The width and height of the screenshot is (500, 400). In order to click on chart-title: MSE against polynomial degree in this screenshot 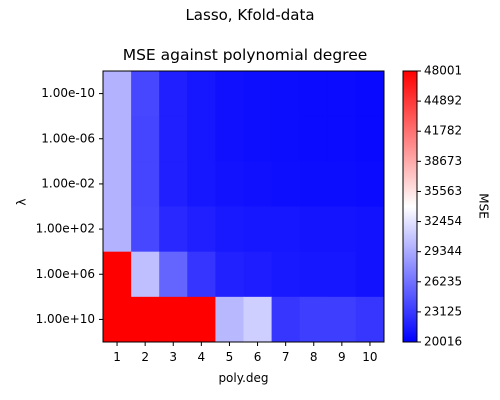, I will do `click(245, 55)`.